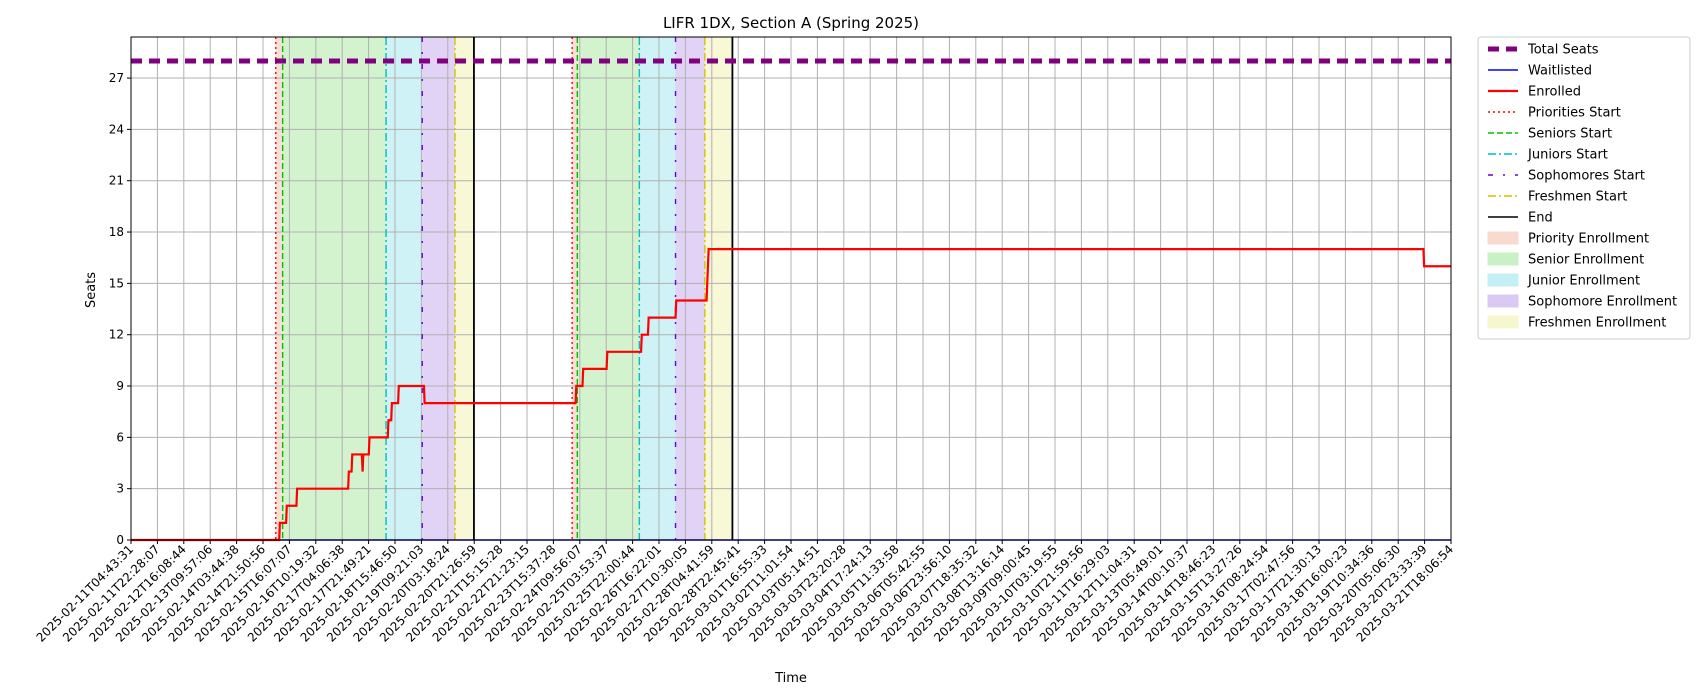  Describe the element at coordinates (1554, 92) in the screenshot. I see `legend-label-enrolled: Enrolled` at that location.